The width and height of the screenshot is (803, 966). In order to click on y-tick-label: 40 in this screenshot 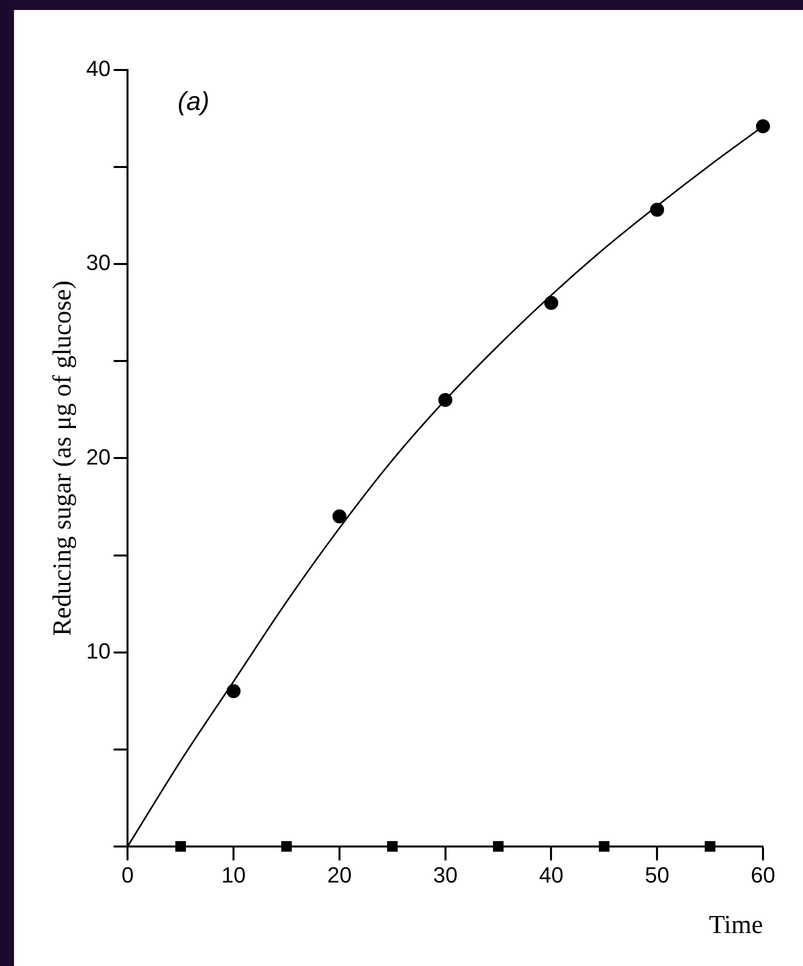, I will do `click(98, 69)`.